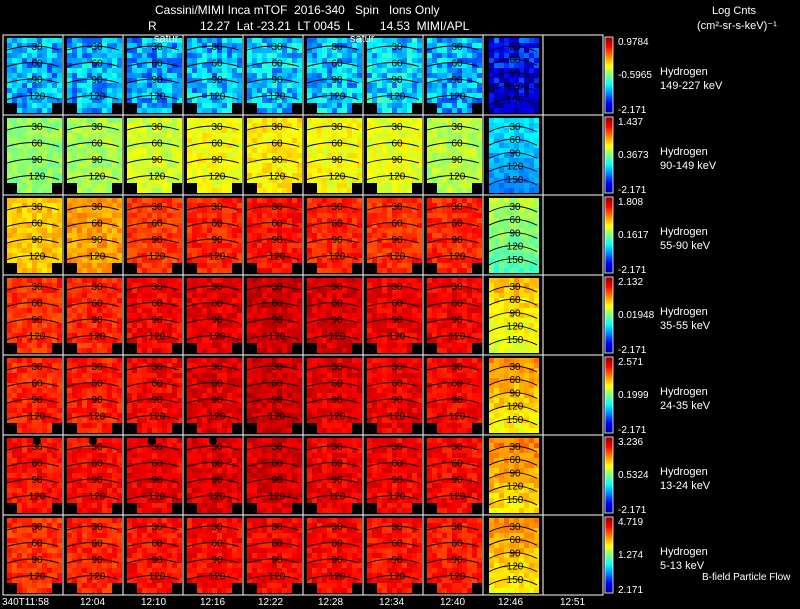  What do you see at coordinates (213, 441) in the screenshot?
I see `saturn-marker-dot` at bounding box center [213, 441].